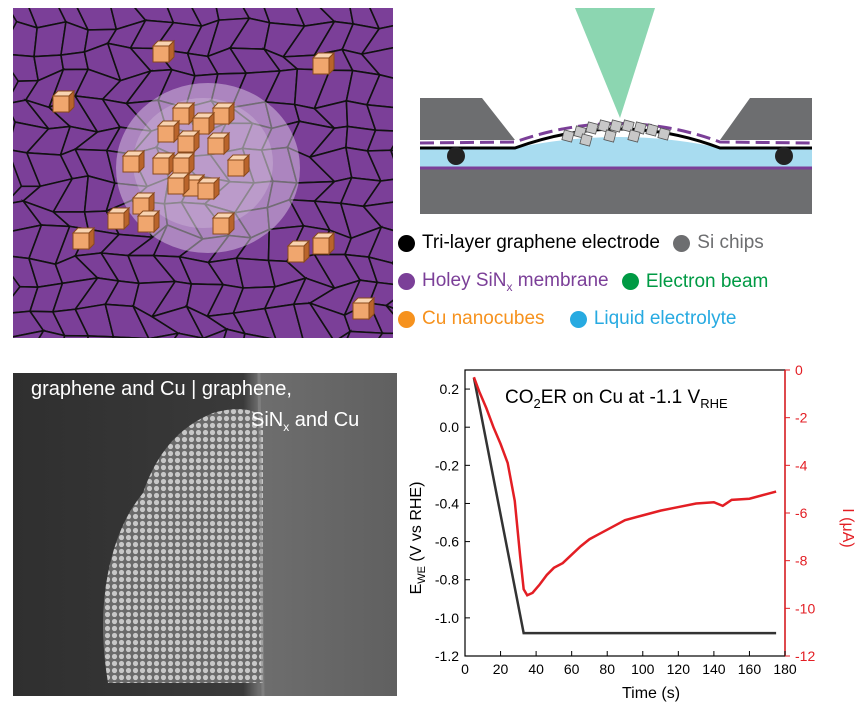 Image resolution: width=865 pixels, height=718 pixels. I want to click on x-tick-label: 180, so click(785, 669).